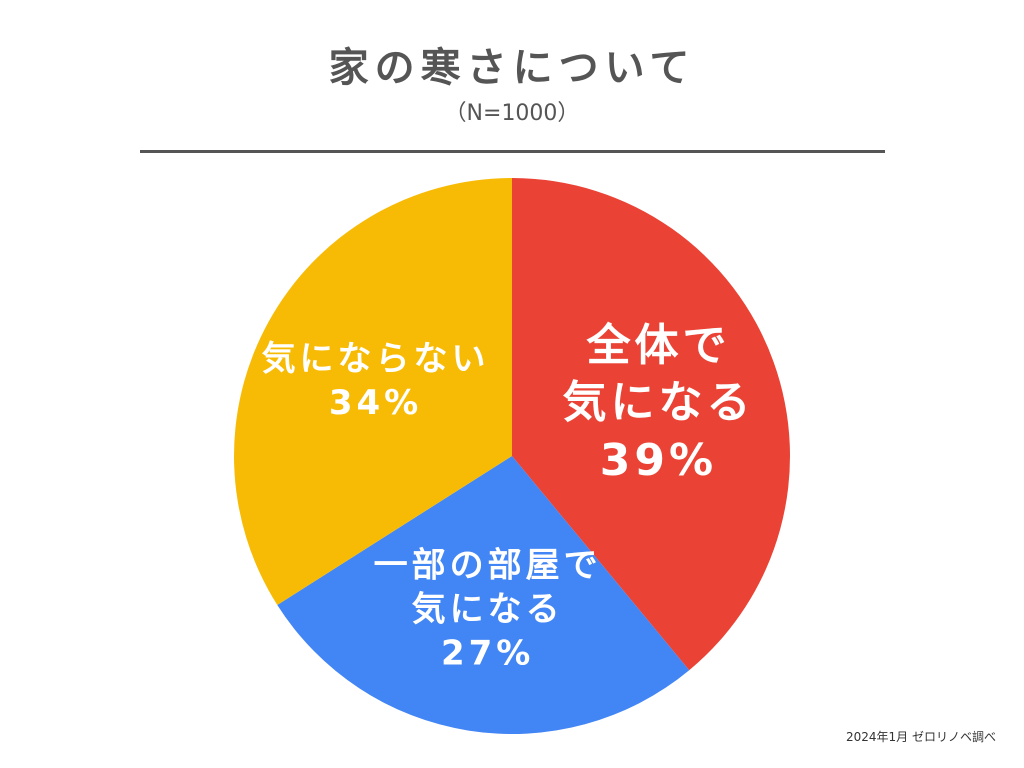 This screenshot has width=1024, height=768. I want to click on category-label: 一部の部屋で 気になる, so click(487, 587).